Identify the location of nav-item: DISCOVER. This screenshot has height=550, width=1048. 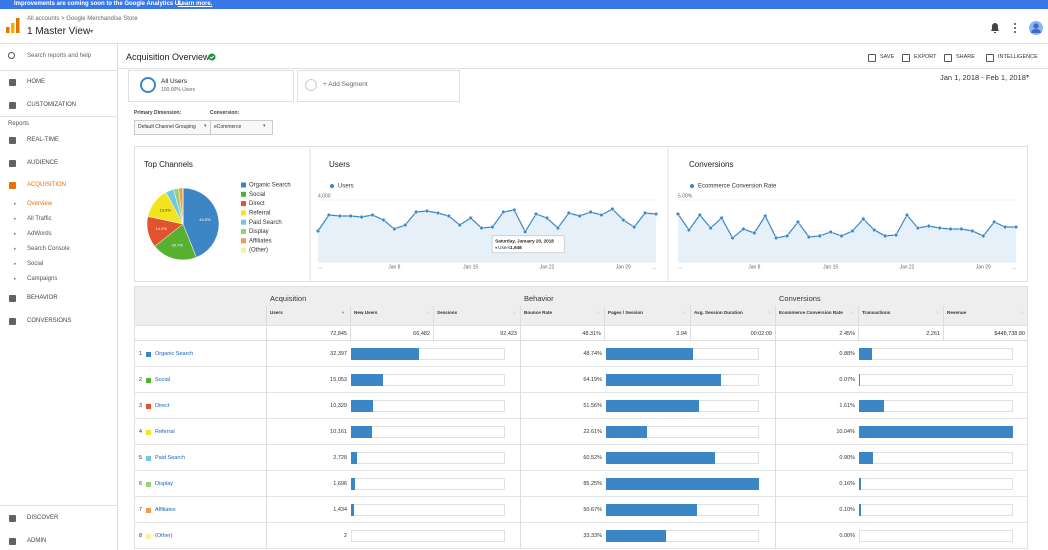
(43, 518).